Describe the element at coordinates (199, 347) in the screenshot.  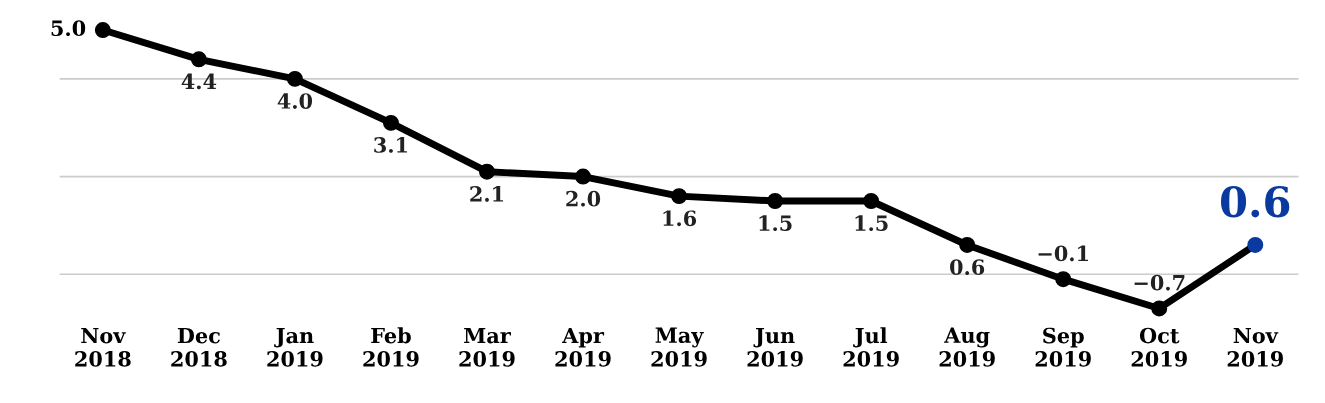
I see `x-tick-label: Dec 2018` at that location.